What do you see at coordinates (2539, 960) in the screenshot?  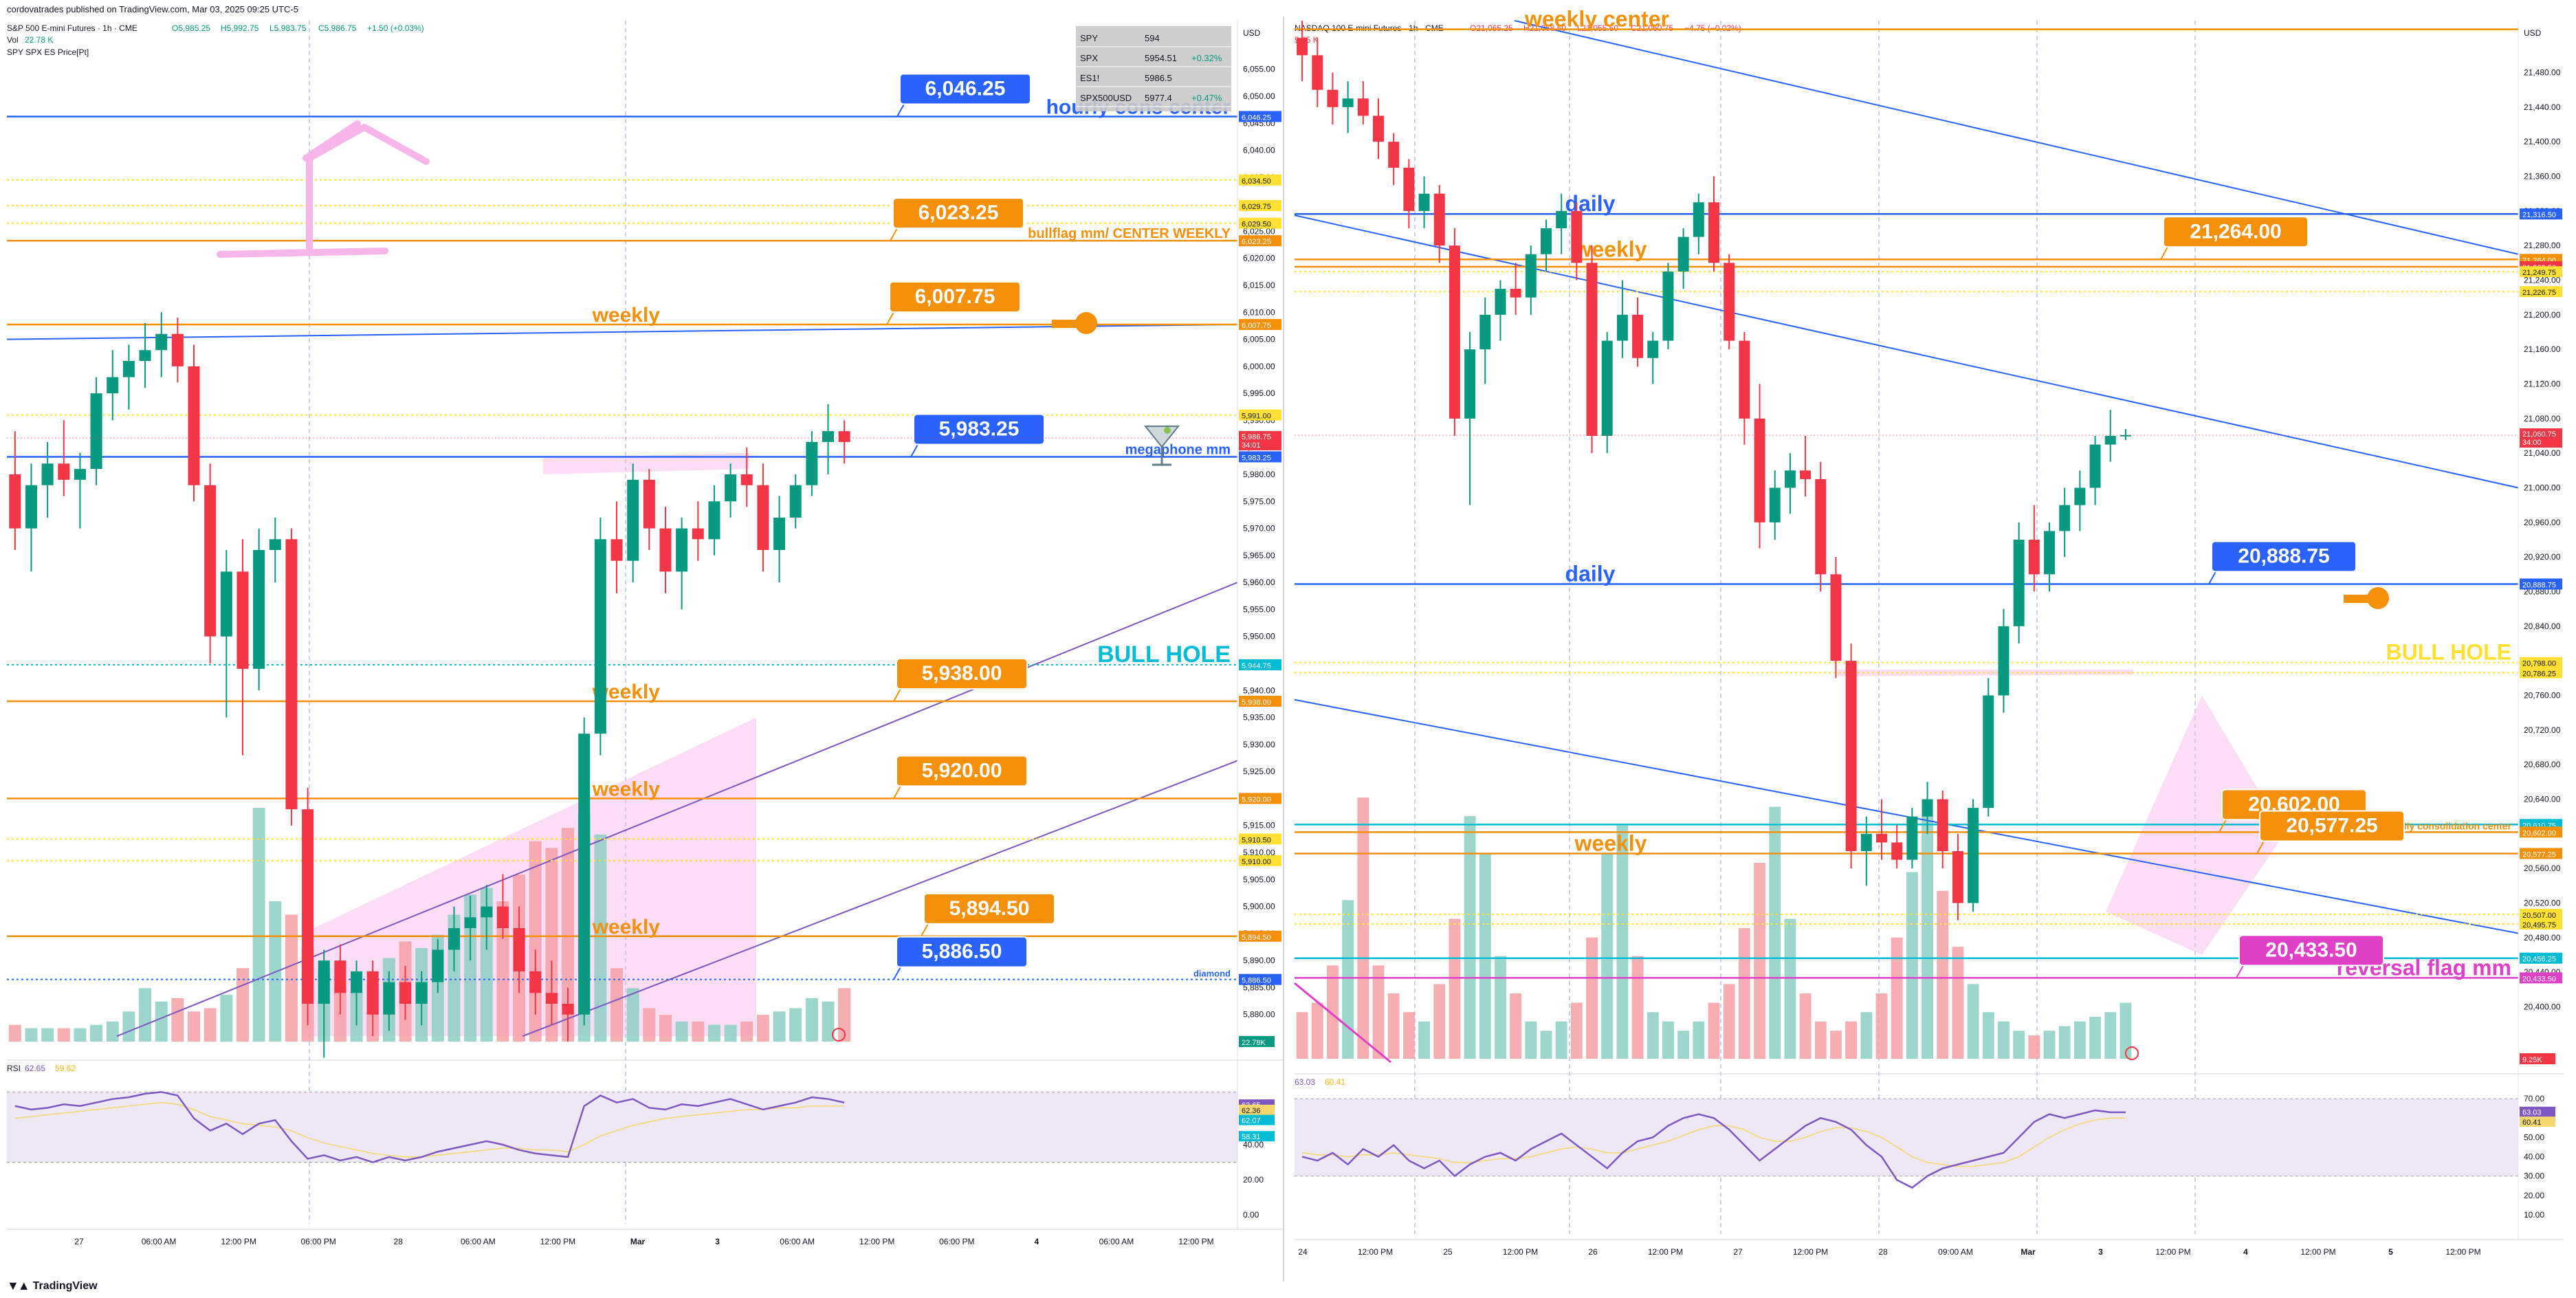 I see `axis-price-tag-text: 20,456.25` at bounding box center [2539, 960].